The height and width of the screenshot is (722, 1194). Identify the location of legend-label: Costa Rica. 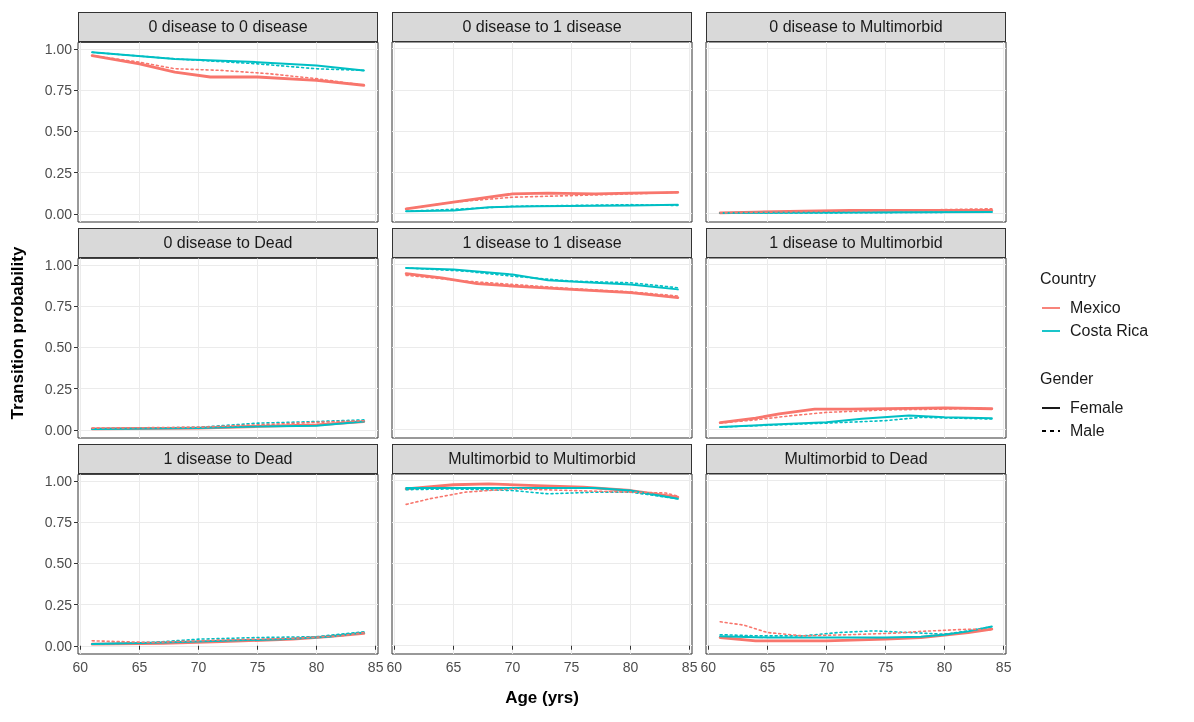
(1109, 330).